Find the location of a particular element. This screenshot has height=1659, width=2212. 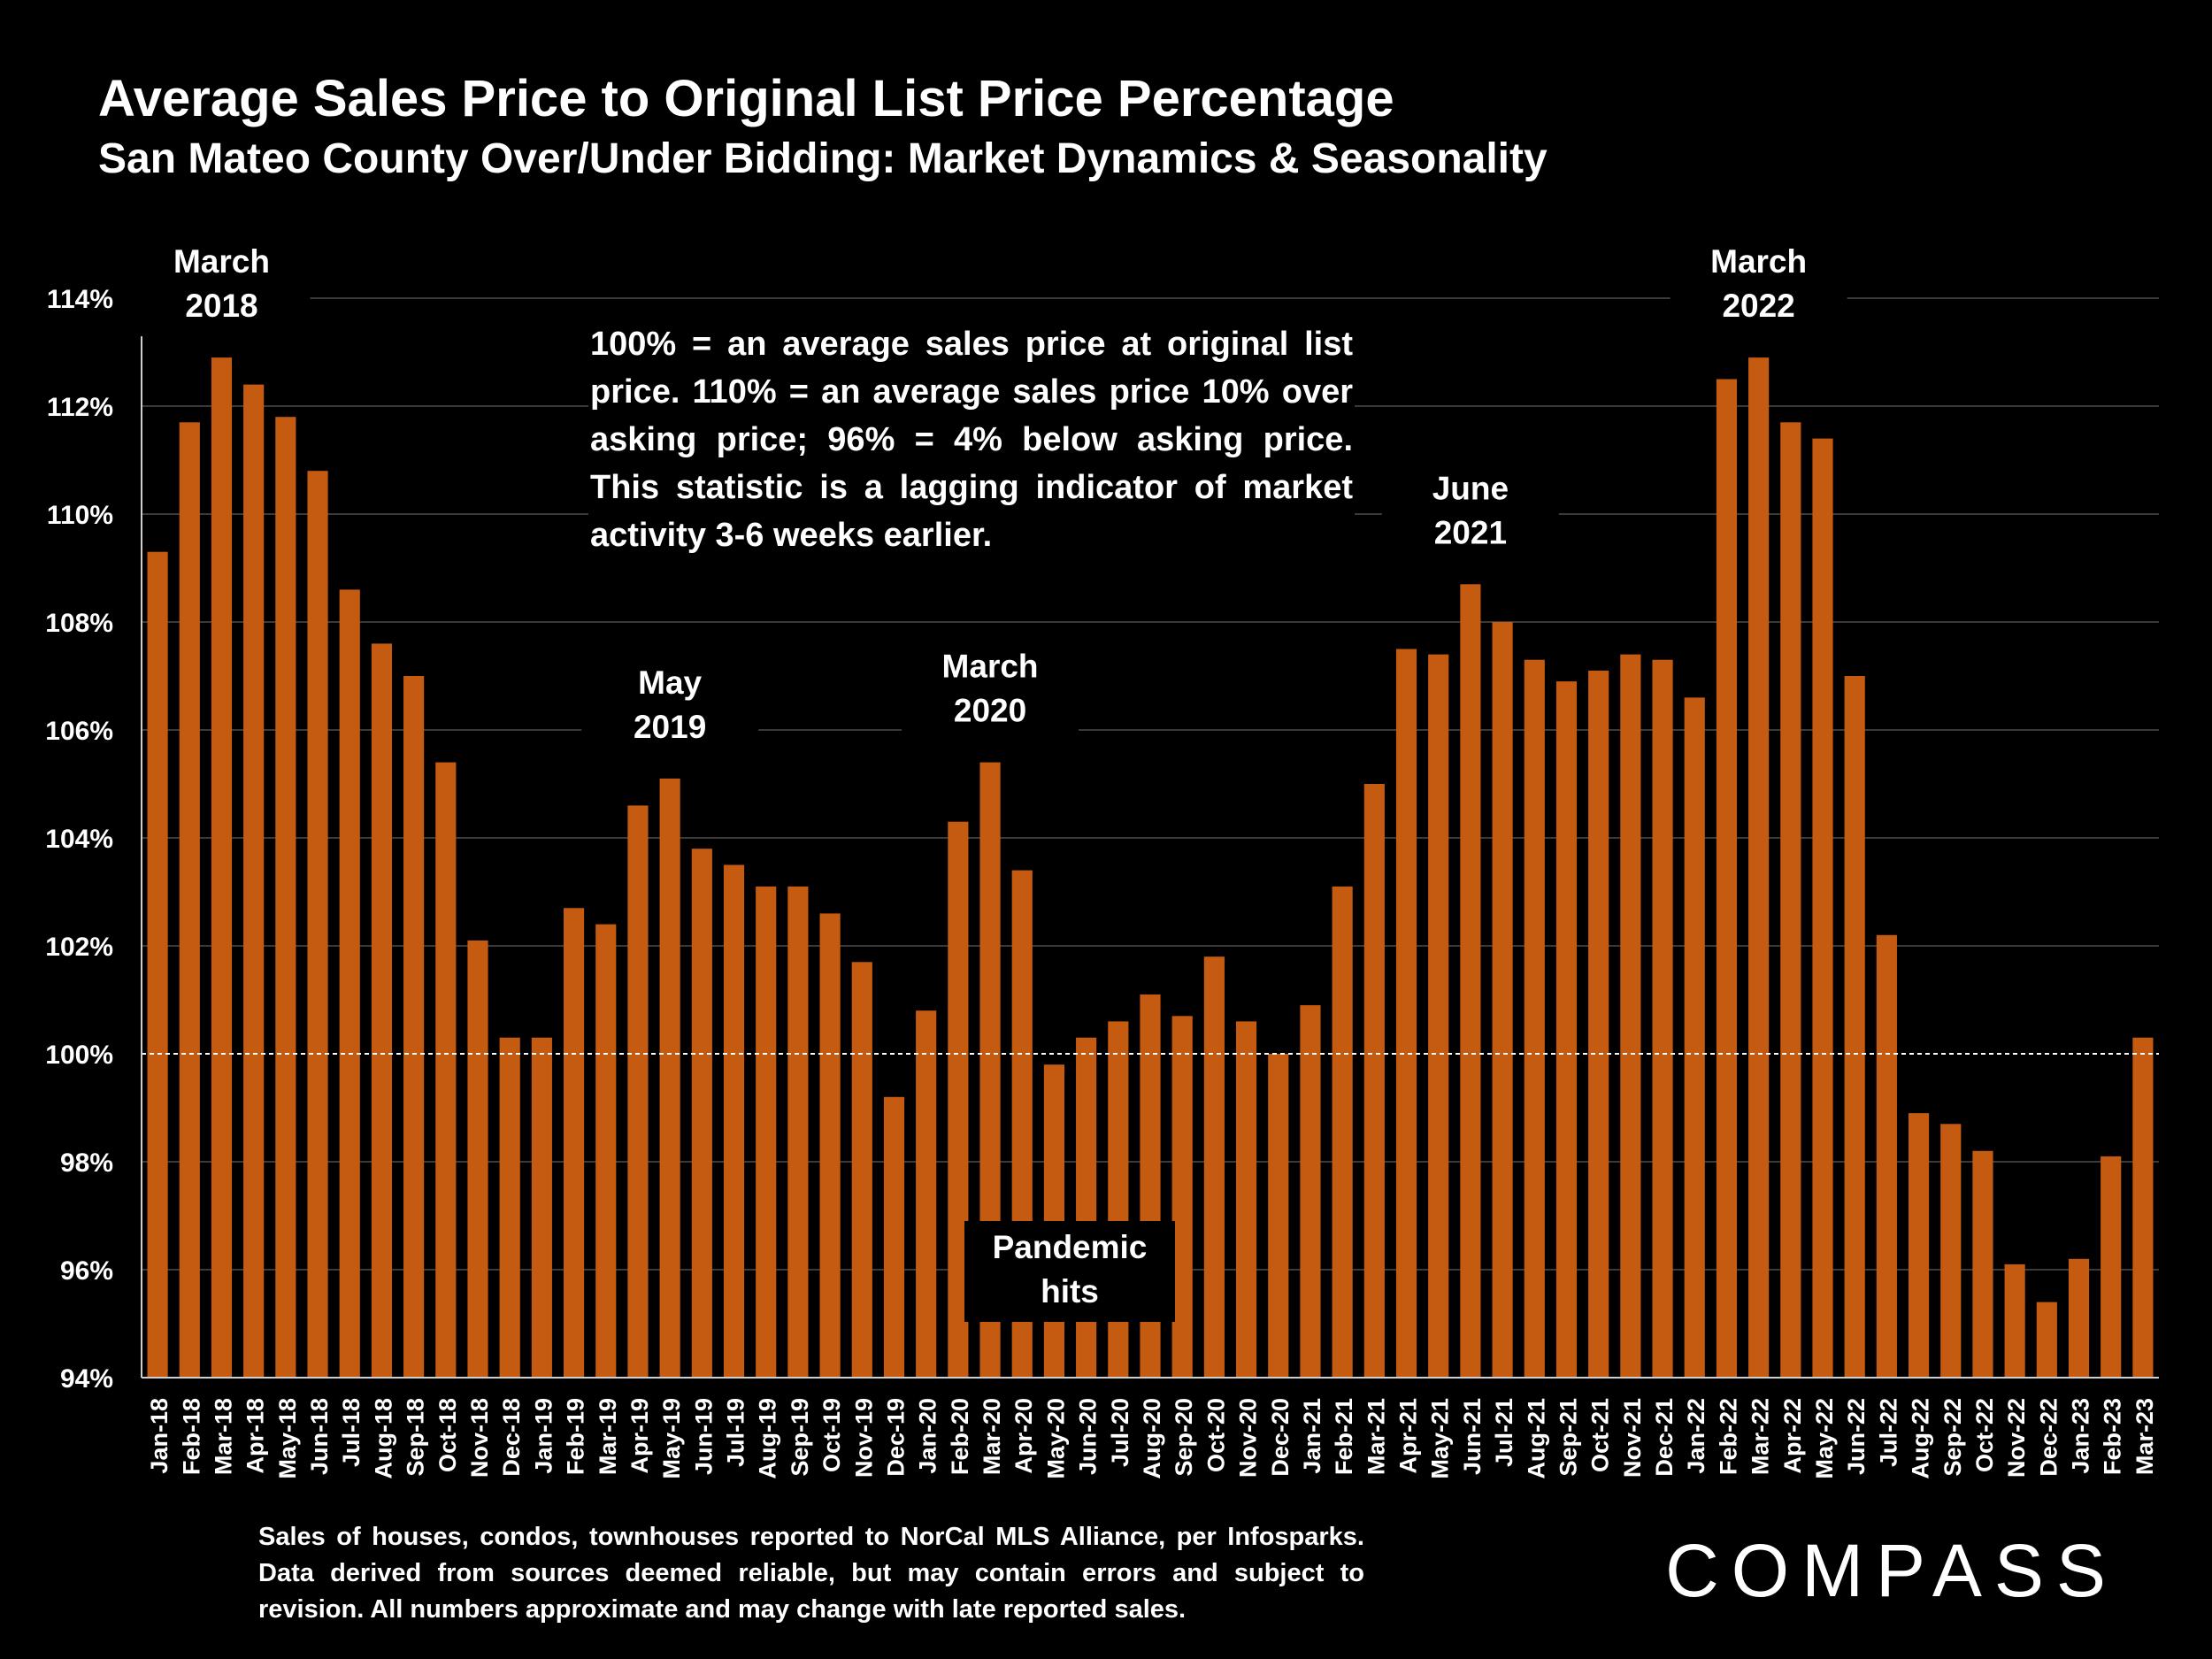

x-tick-label: Mar-20 is located at coordinates (992, 1437).